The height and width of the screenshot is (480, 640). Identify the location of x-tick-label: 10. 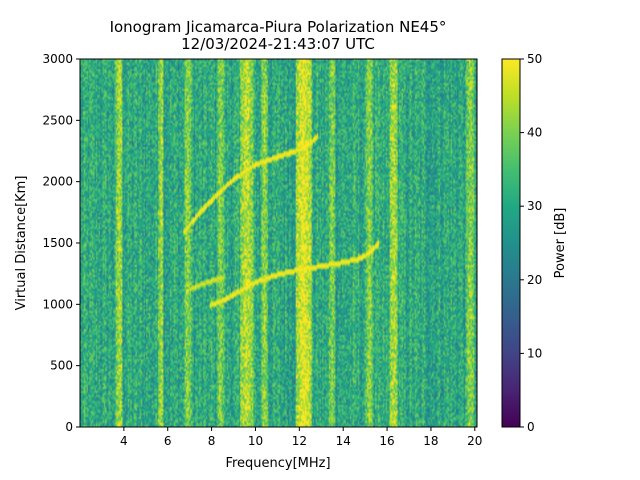
(255, 441).